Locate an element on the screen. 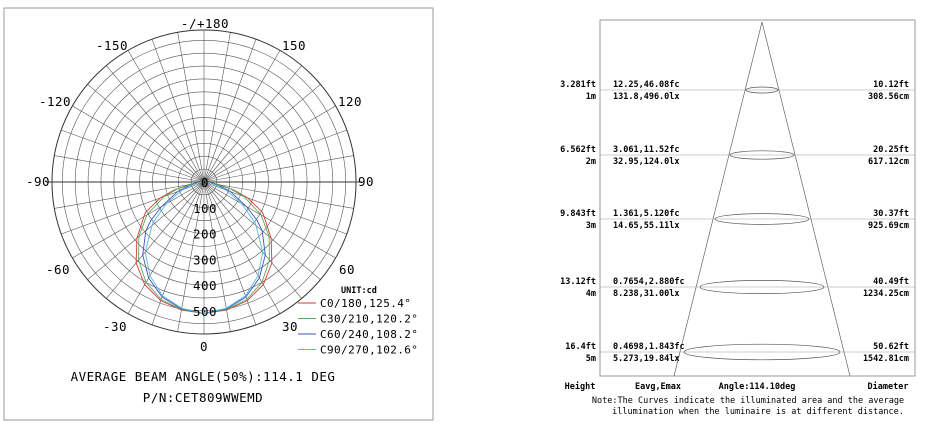 Image resolution: width=935 pixels, height=424 pixels. row-eavg-fc: 12.25,46.08fc is located at coordinates (646, 85).